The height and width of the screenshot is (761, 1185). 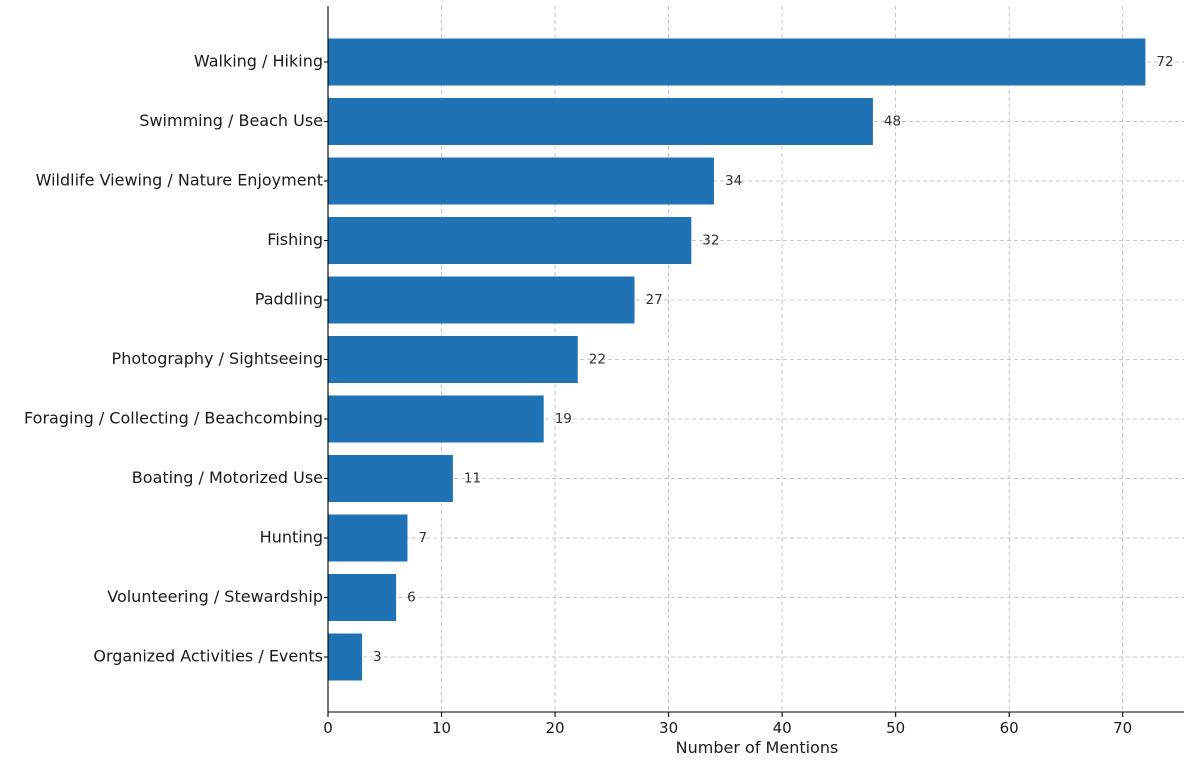 What do you see at coordinates (1122, 728) in the screenshot?
I see `x-tick-label-7: 70` at bounding box center [1122, 728].